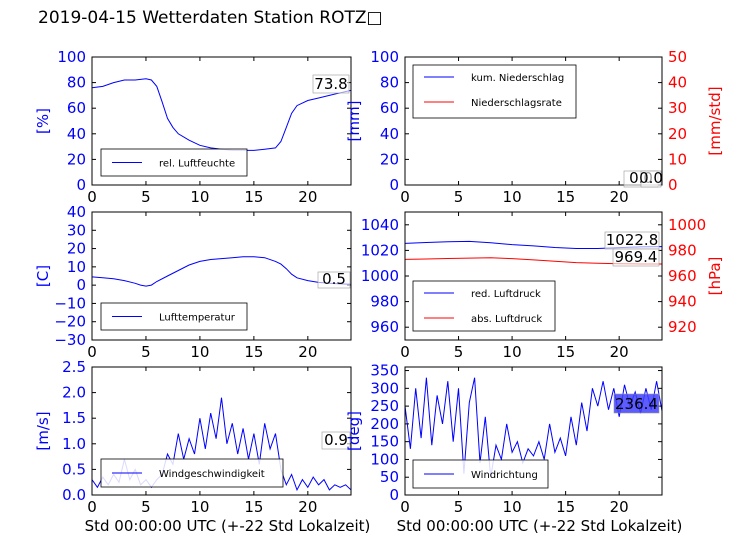  I want to click on pressure-ytick-right-label: 920, so click(682, 327).